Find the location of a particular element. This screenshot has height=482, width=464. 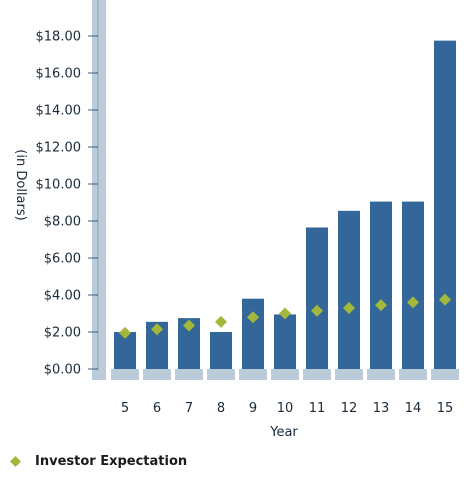

x-axis-band is located at coordinates (285, 374).